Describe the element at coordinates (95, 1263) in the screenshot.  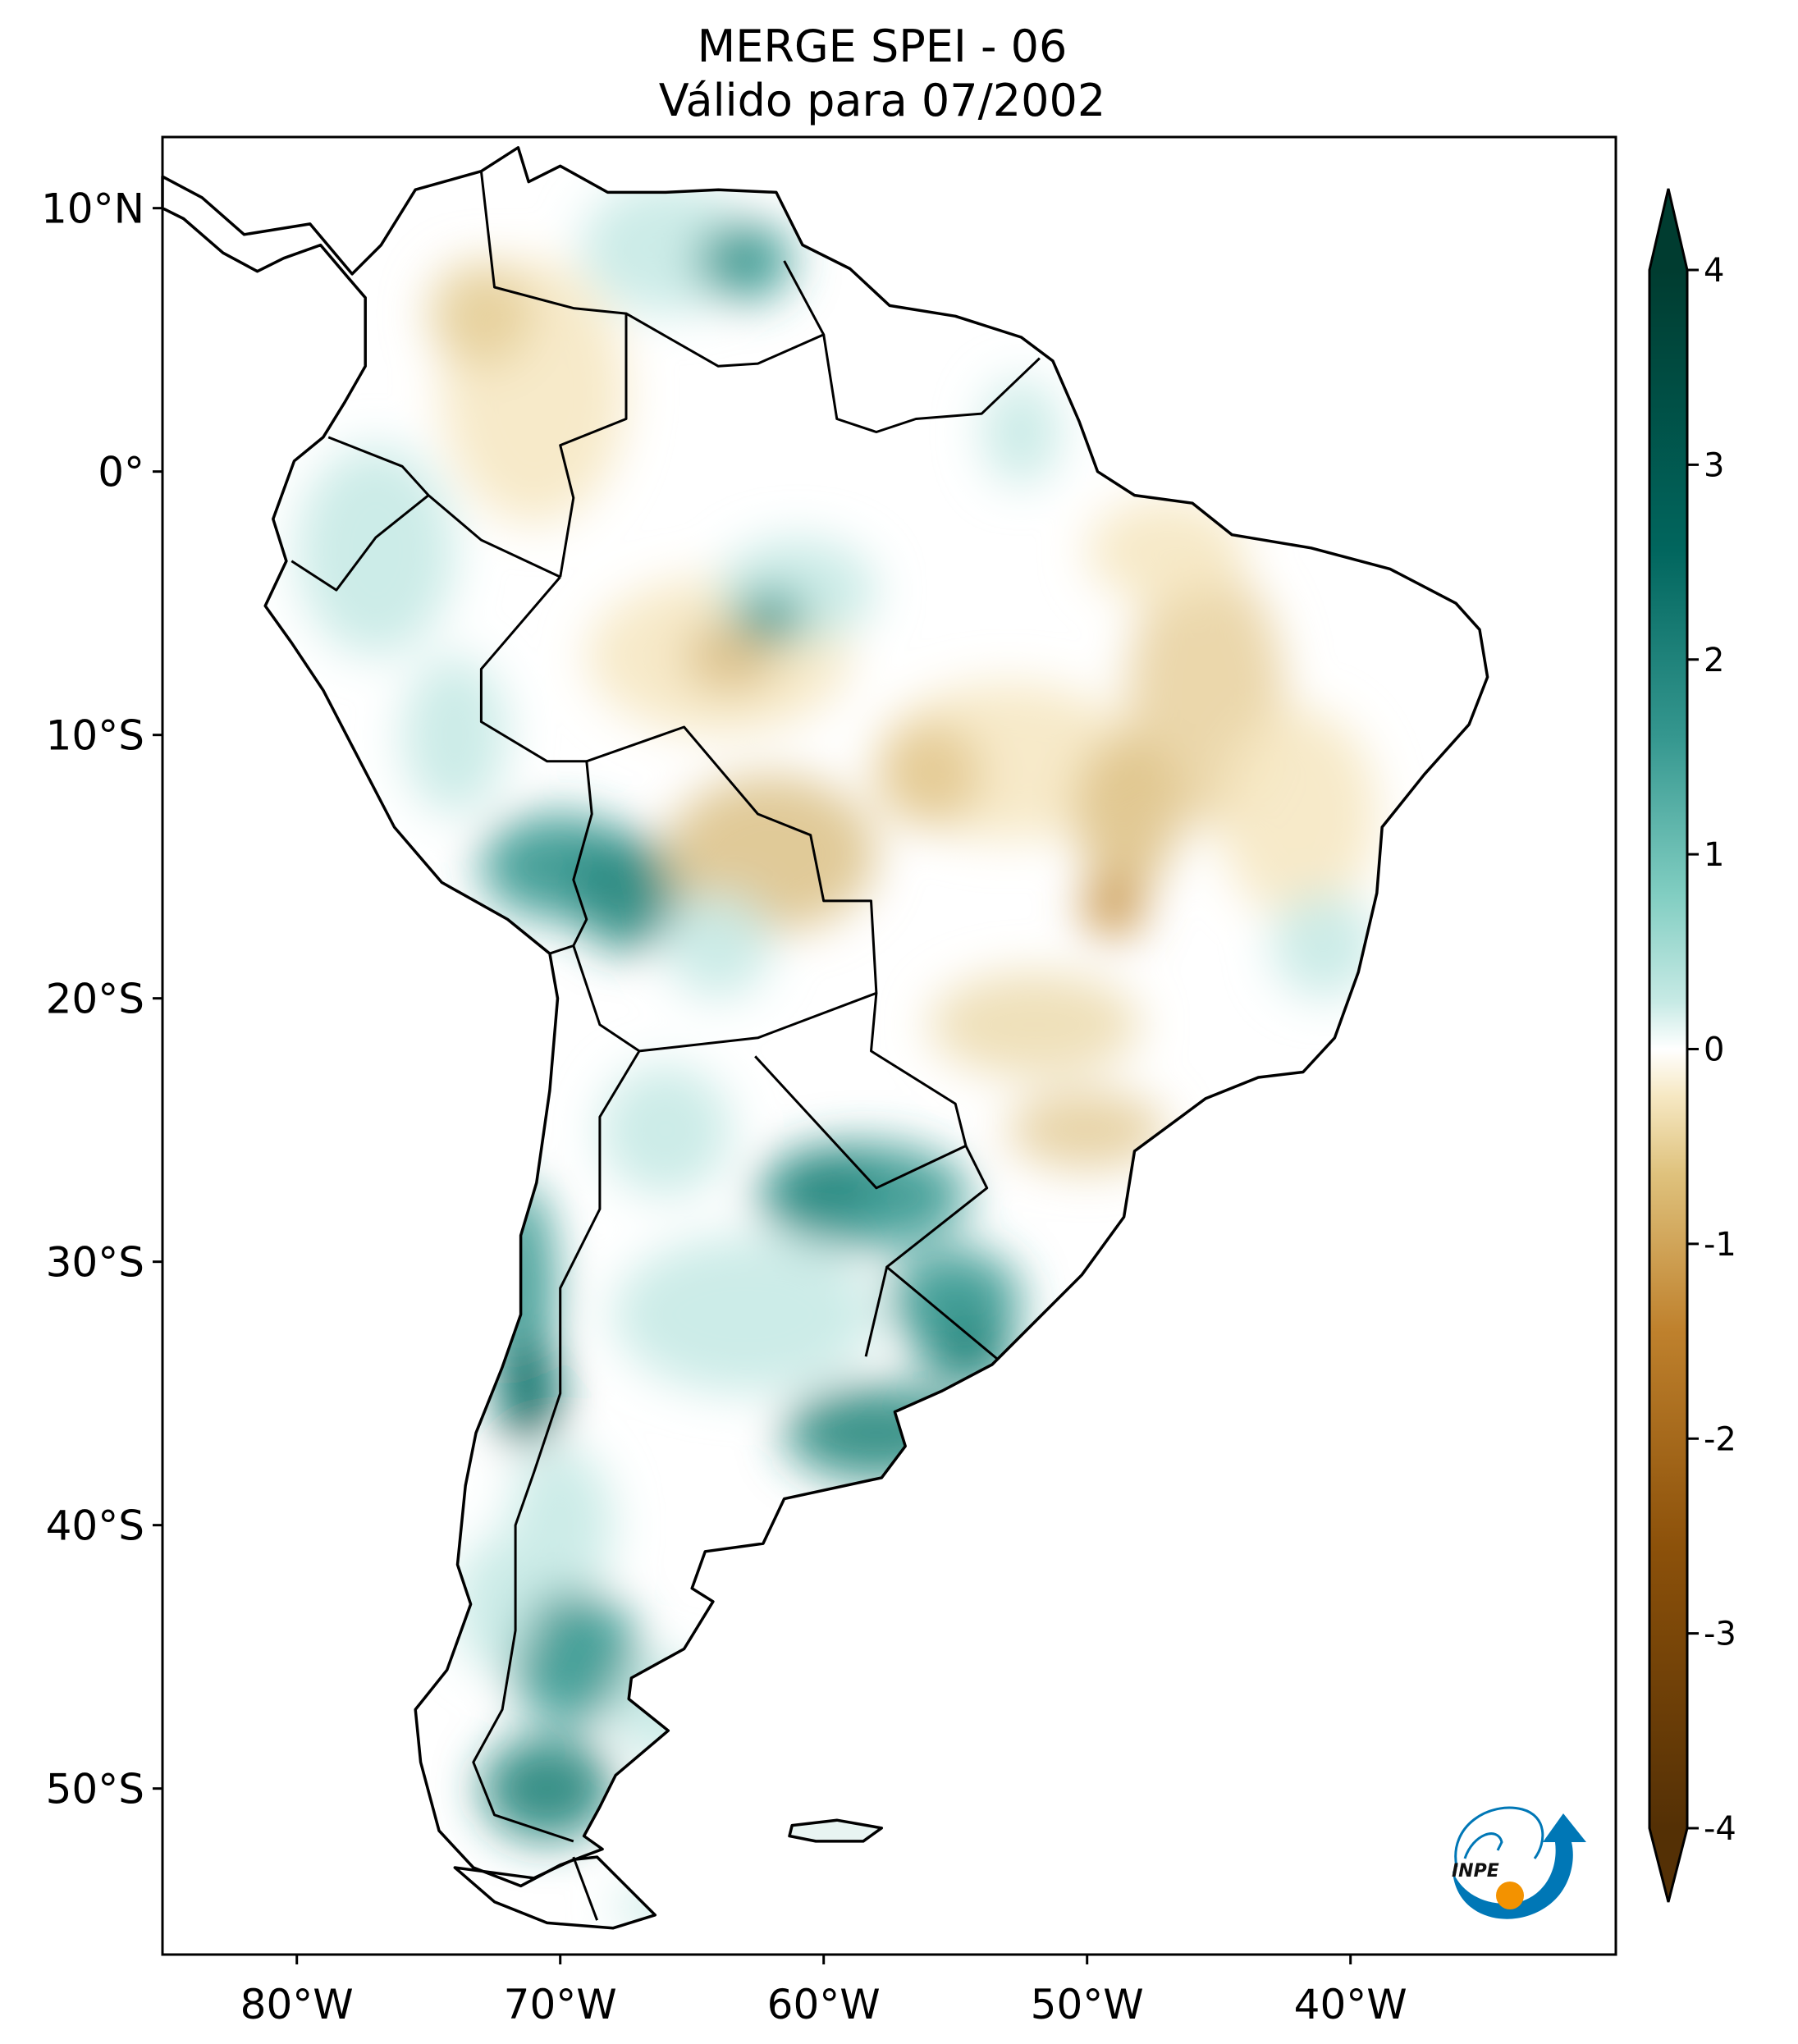
I see `lat-tick-label: 30°S` at that location.